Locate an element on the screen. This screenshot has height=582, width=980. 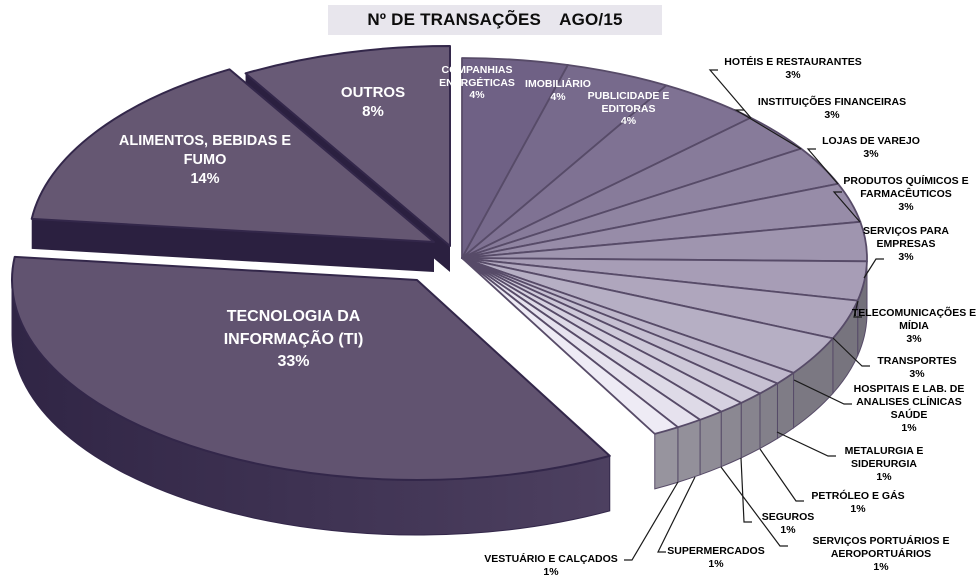
slice-label-seguros: SEGUROS 1% is located at coordinates (788, 524).